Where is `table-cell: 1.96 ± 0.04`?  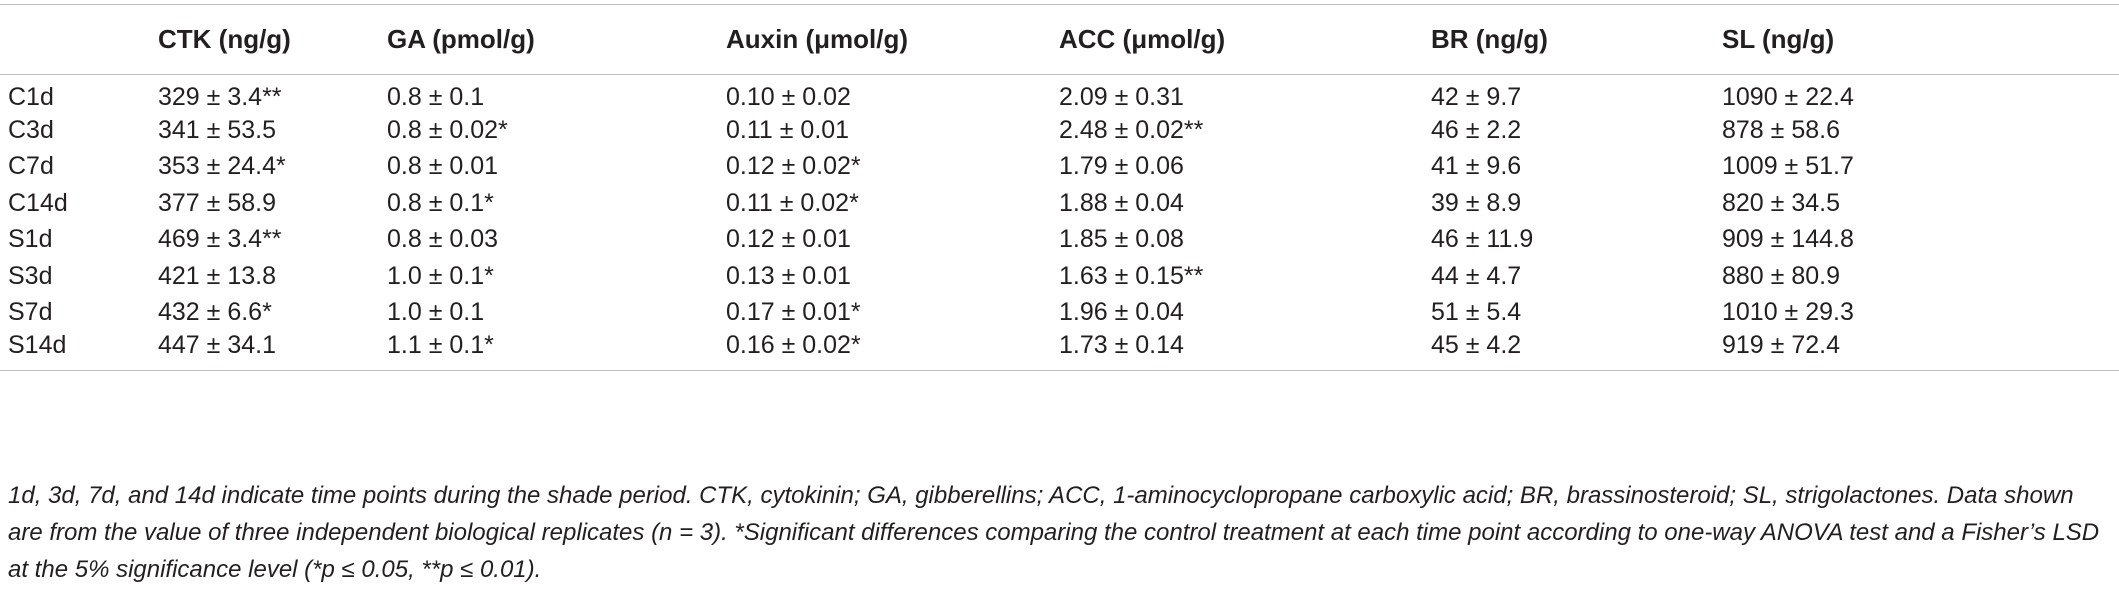 table-cell: 1.96 ± 0.04 is located at coordinates (1121, 312).